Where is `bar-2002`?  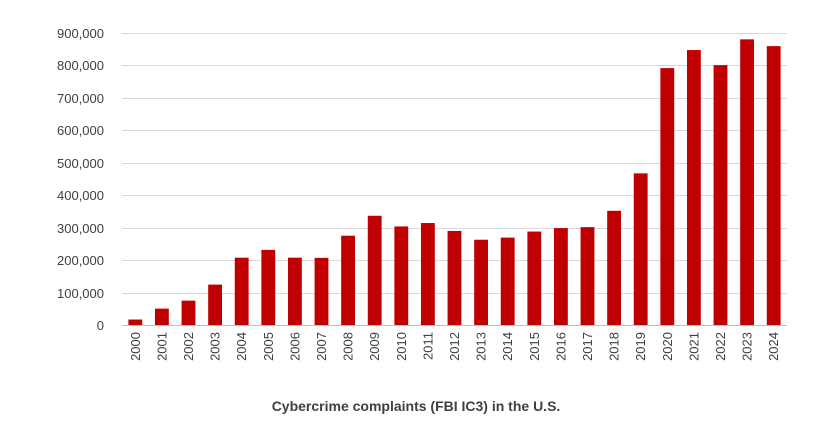 bar-2002 is located at coordinates (188, 312).